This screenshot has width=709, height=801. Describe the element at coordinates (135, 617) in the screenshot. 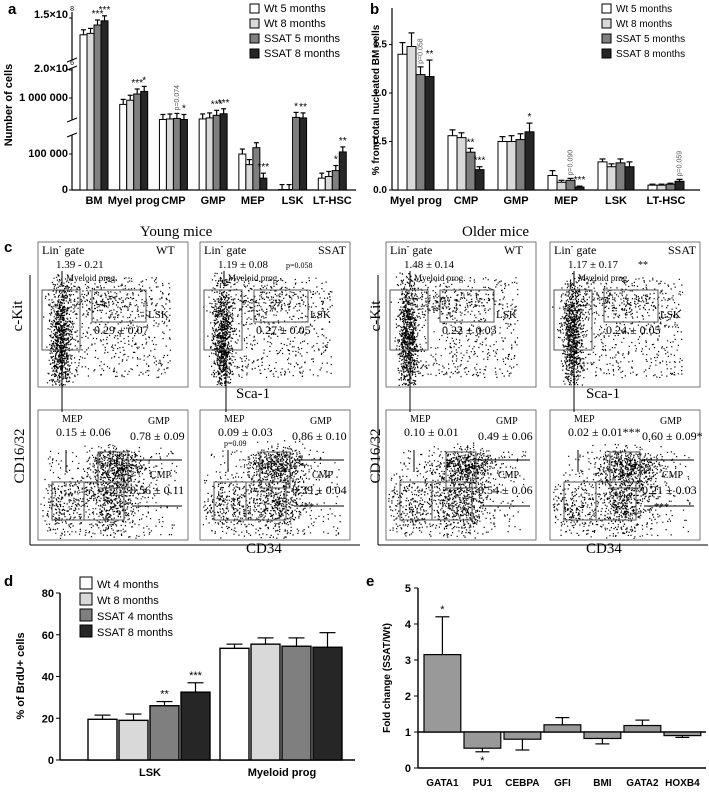

I see `legend-label: SSAT 4 months` at that location.